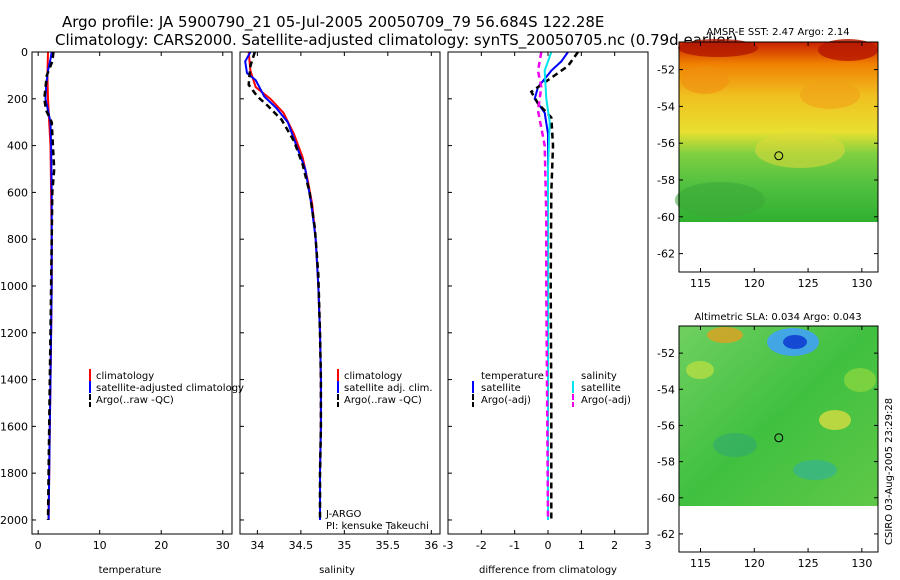  I want to click on sla-map-frame, so click(778, 439).